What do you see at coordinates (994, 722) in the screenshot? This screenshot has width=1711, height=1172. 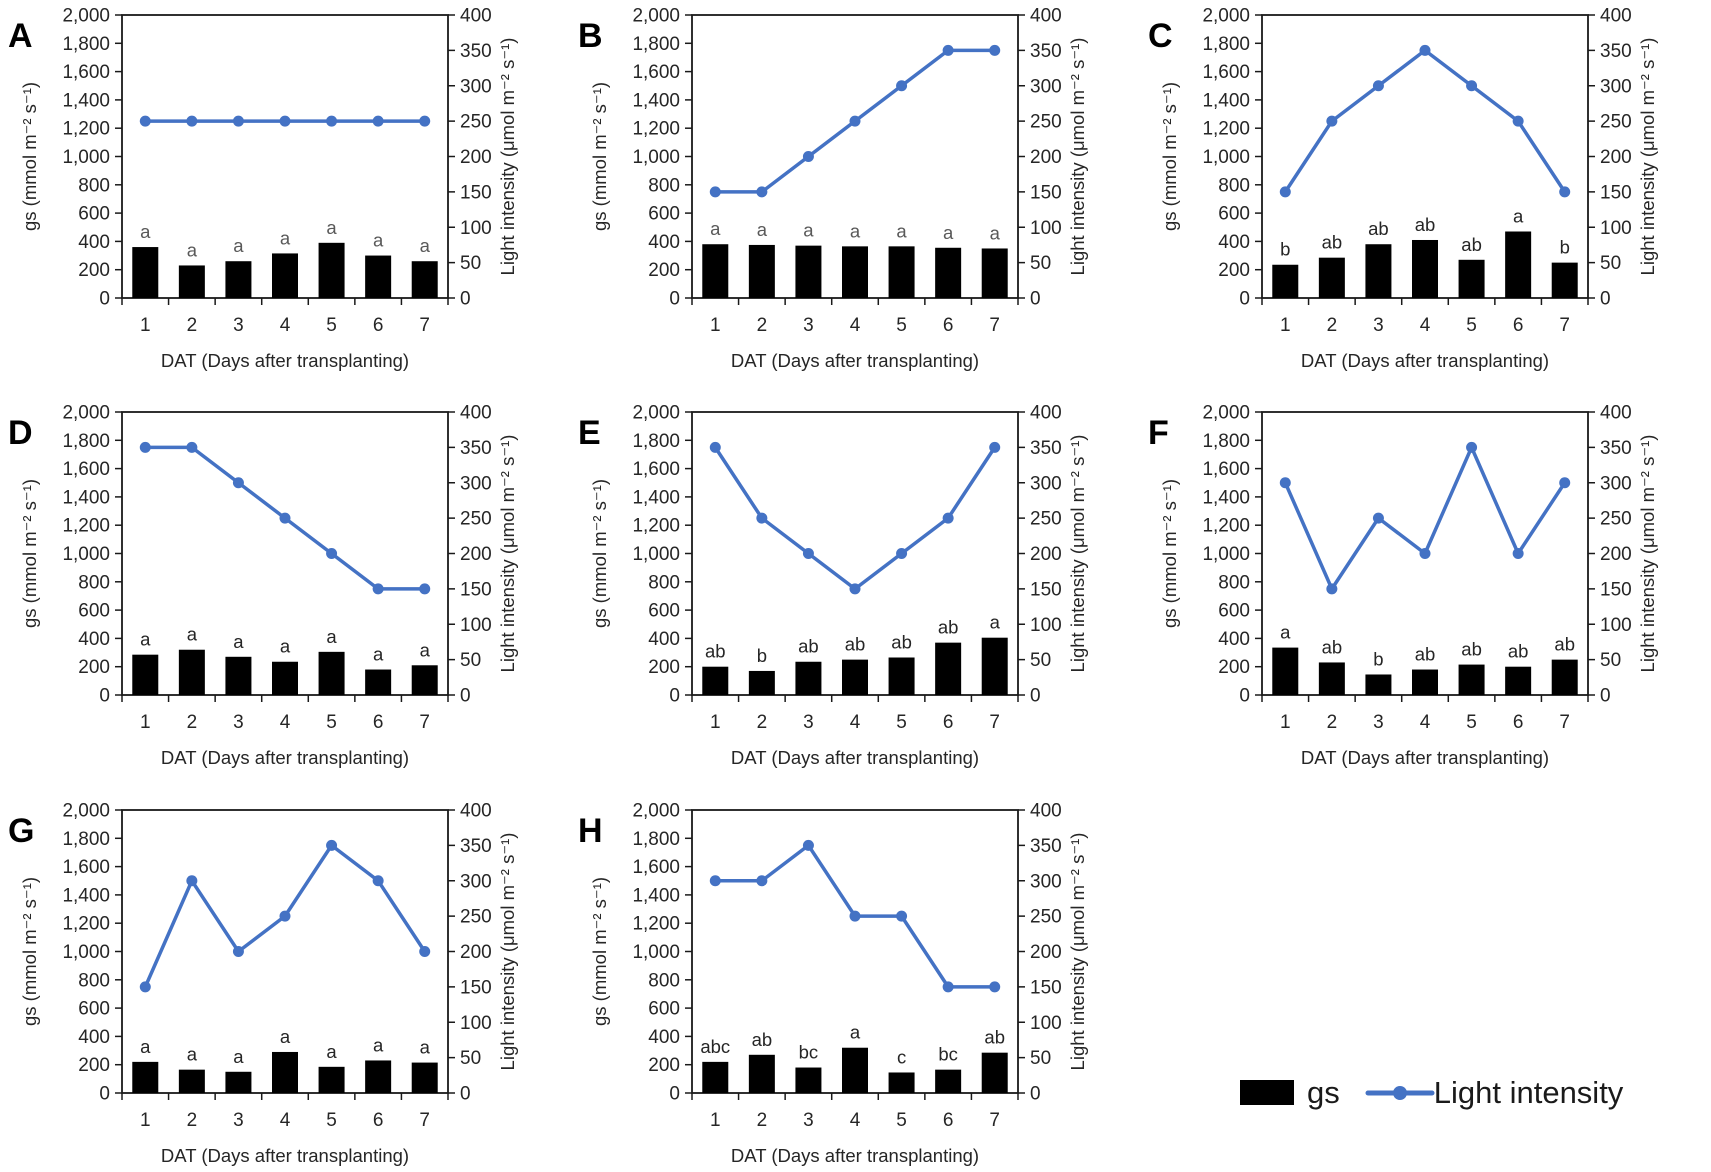 I see `x-tick-label: 7` at bounding box center [994, 722].